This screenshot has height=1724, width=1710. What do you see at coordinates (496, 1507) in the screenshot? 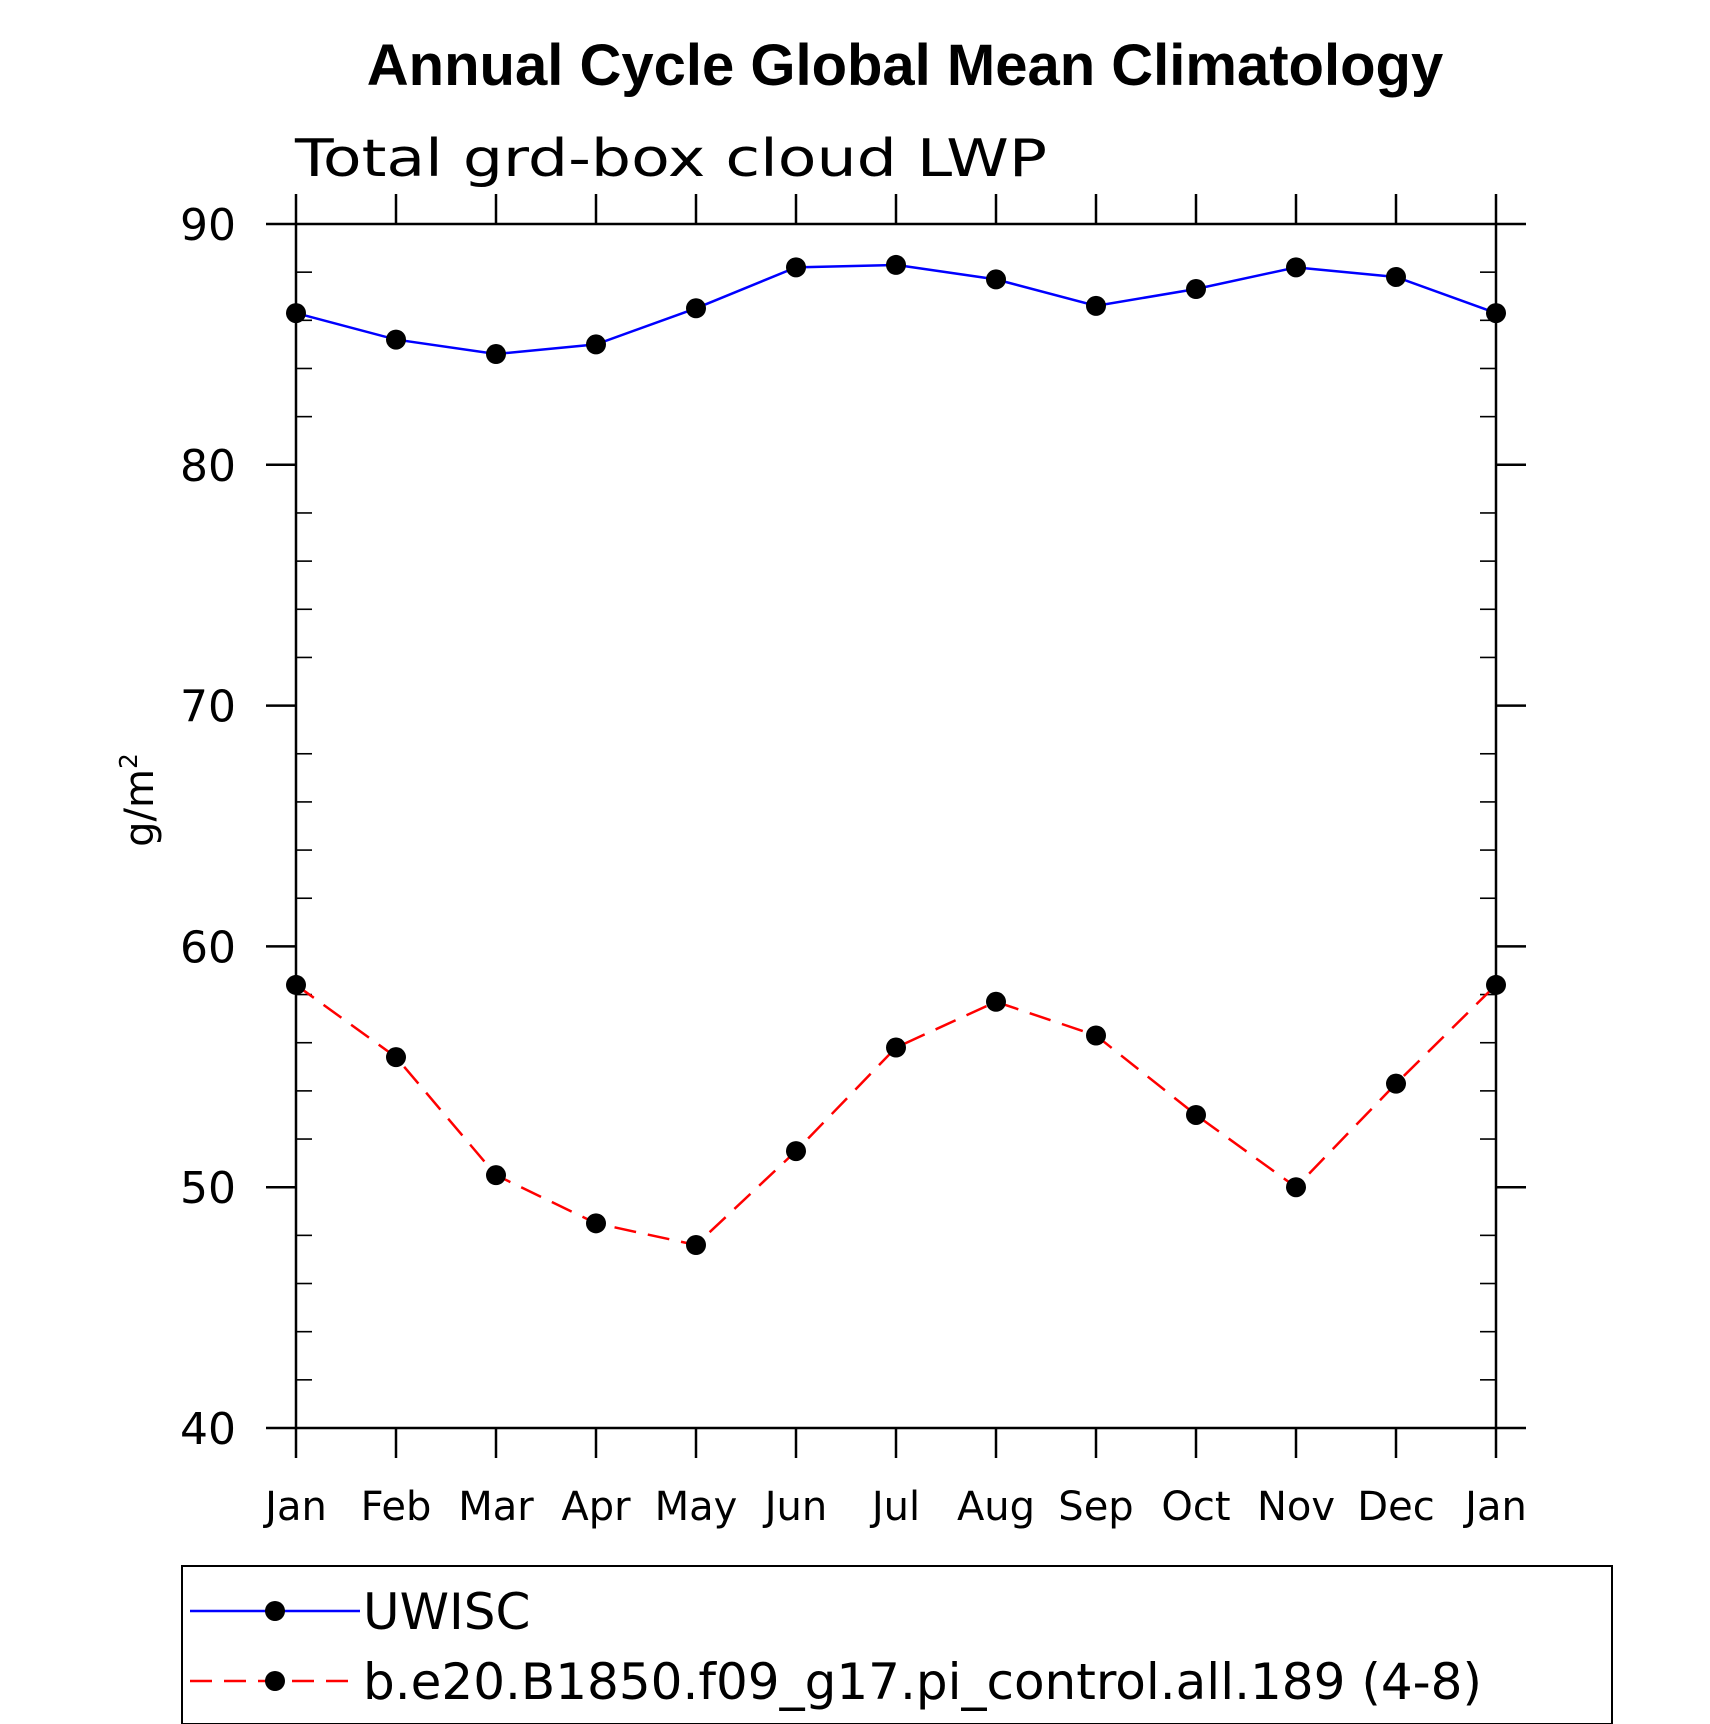
I see `x-tick-label: Mar` at bounding box center [496, 1507].